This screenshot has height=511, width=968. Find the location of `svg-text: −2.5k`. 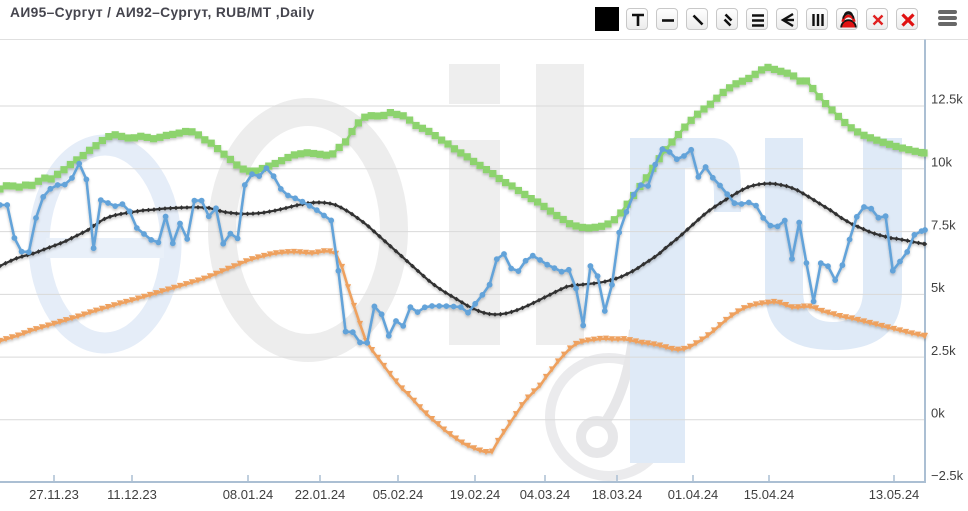

svg-text: −2.5k is located at coordinates (947, 475).